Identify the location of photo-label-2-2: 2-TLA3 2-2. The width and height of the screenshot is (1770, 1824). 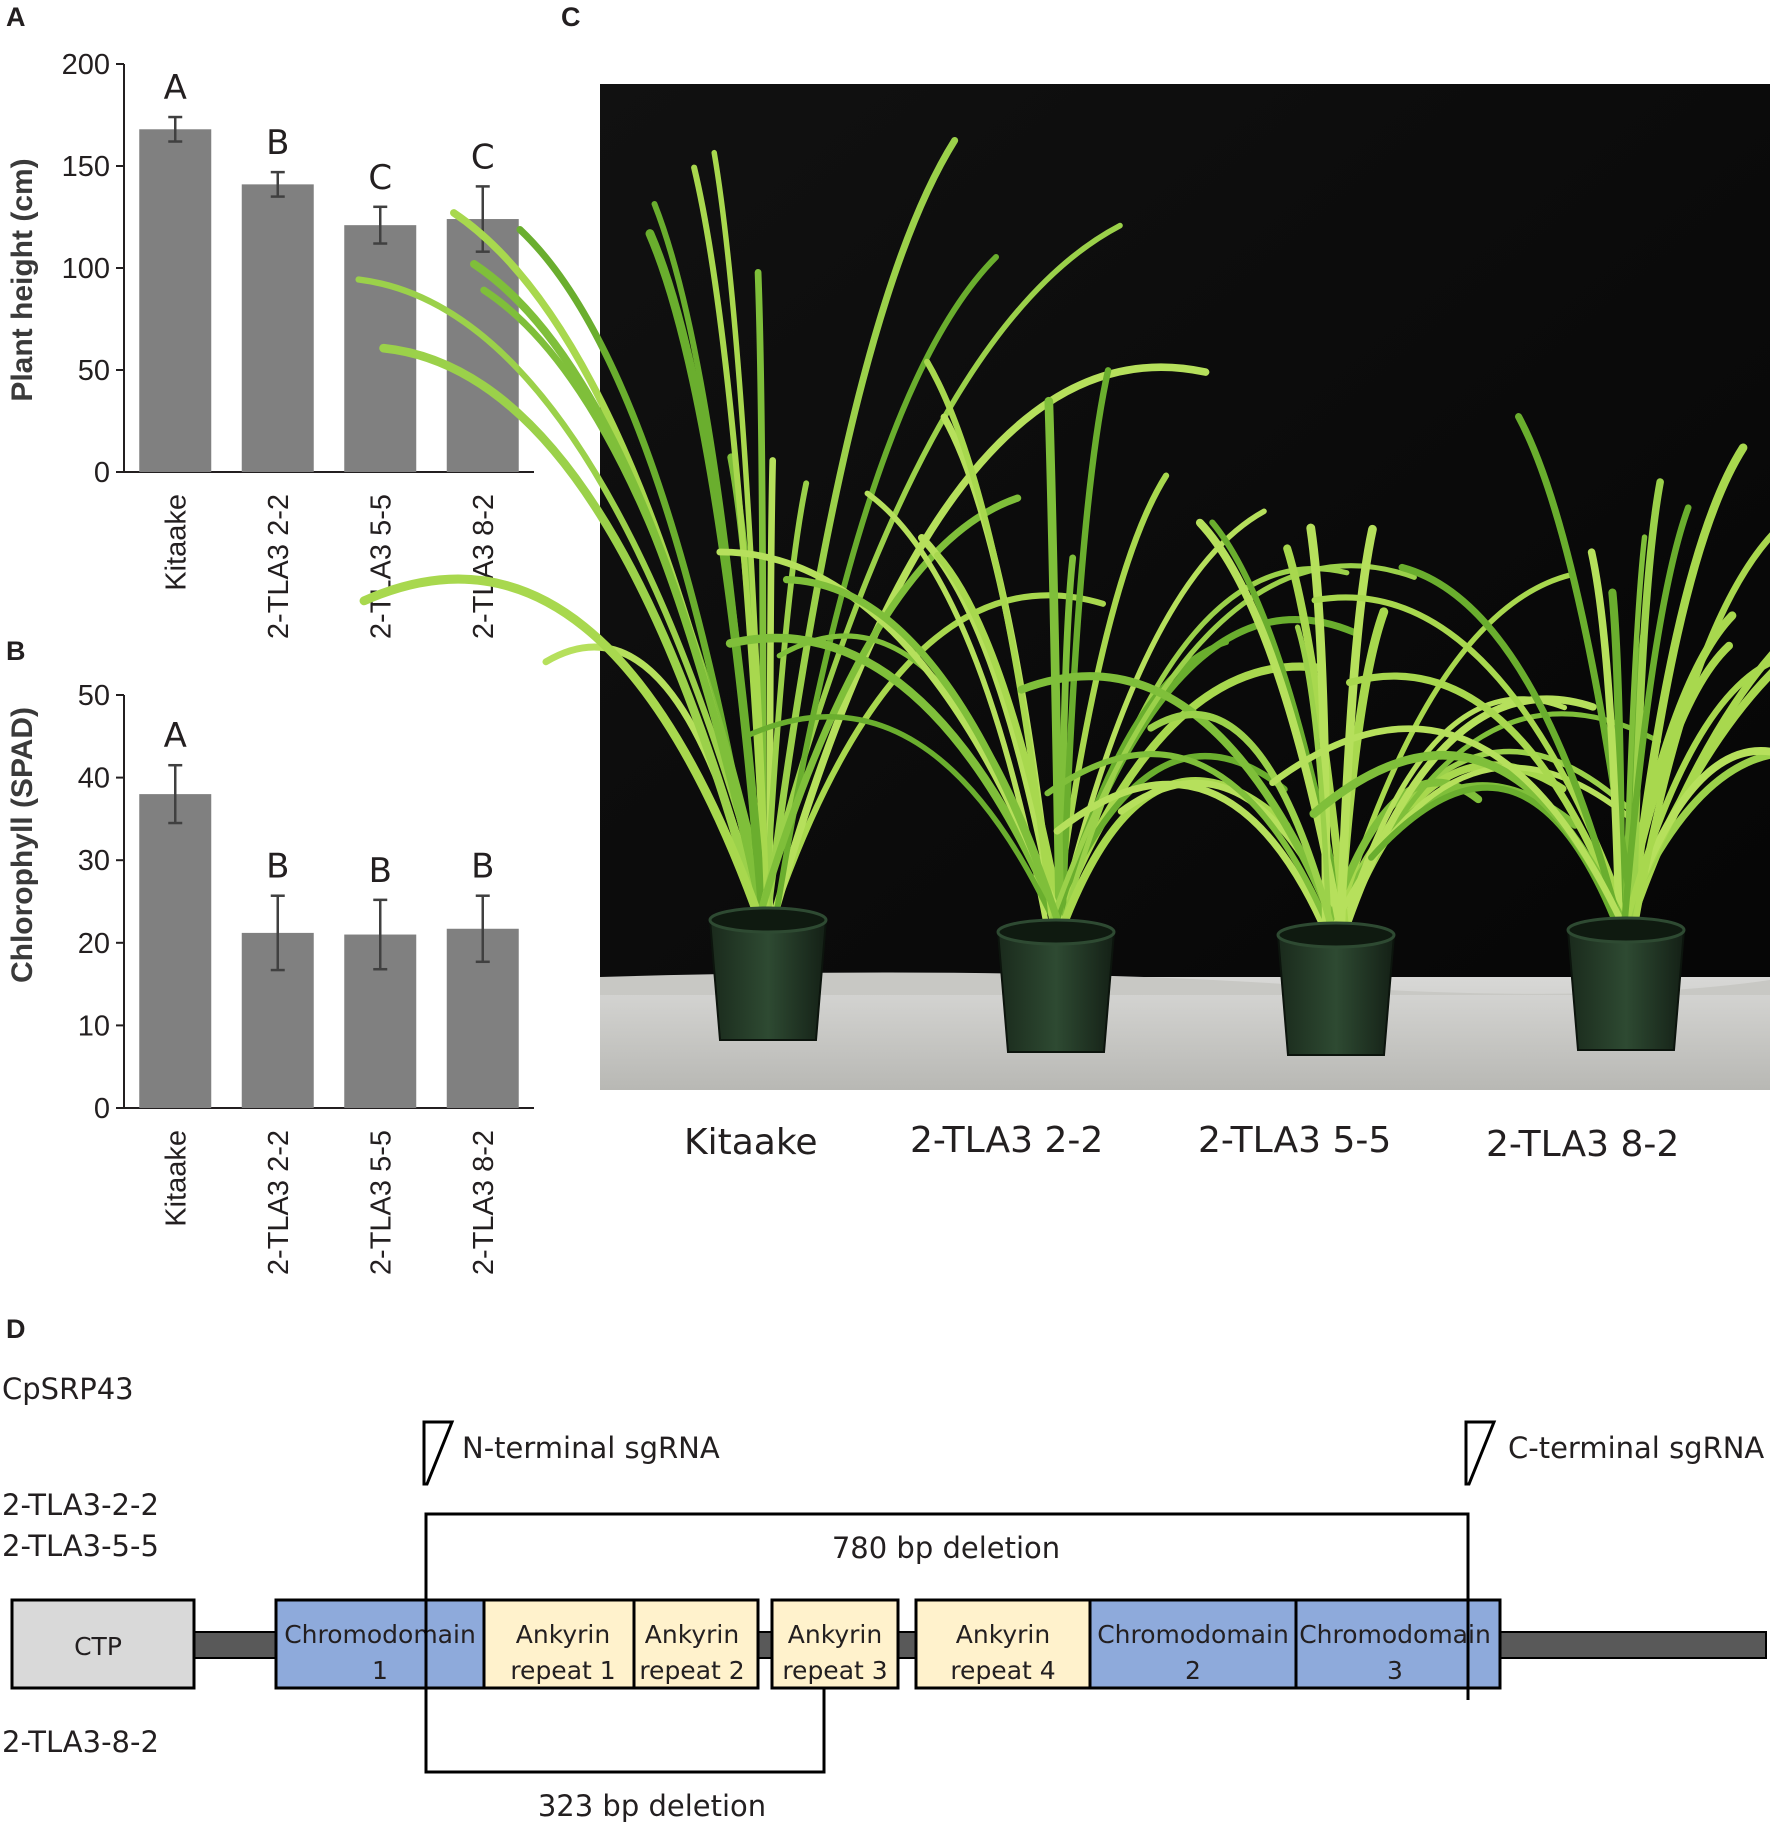
(1007, 1140).